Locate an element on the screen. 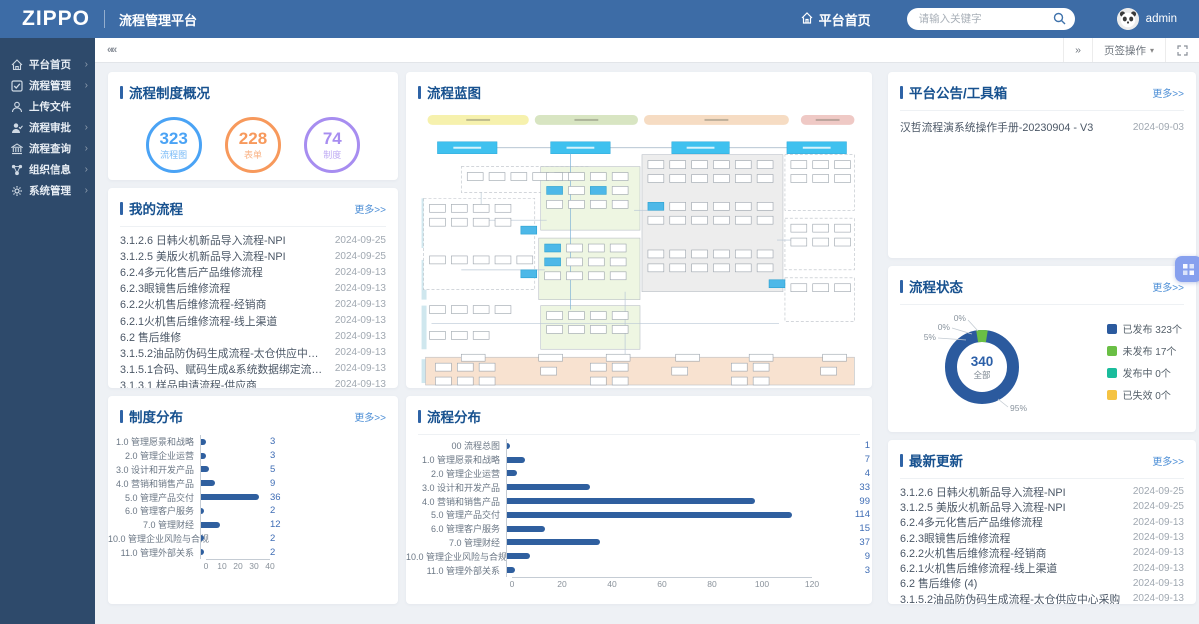 This screenshot has width=1199, height=624. global-search is located at coordinates (990, 19).